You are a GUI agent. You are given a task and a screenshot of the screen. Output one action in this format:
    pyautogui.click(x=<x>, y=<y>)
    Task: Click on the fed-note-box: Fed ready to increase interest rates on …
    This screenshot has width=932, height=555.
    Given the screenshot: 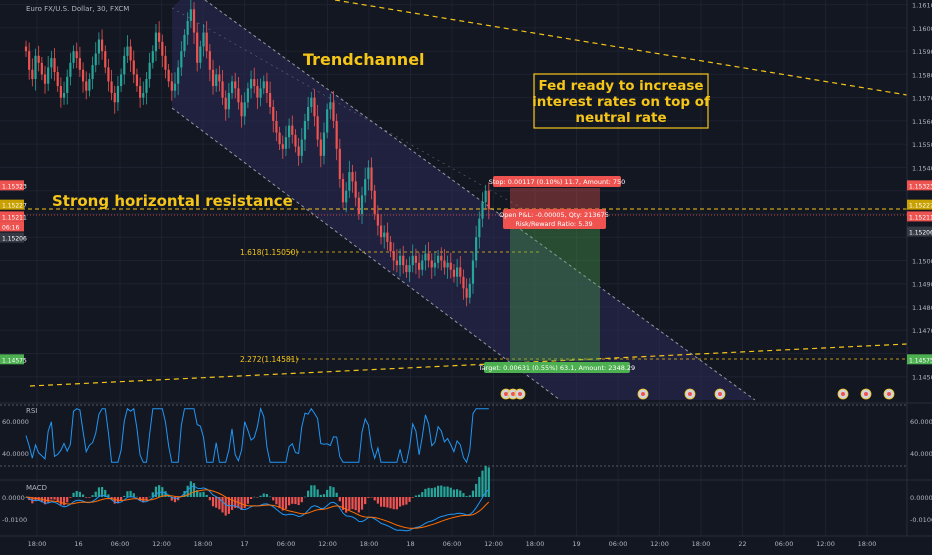 What is the action you would take?
    pyautogui.click(x=621, y=101)
    